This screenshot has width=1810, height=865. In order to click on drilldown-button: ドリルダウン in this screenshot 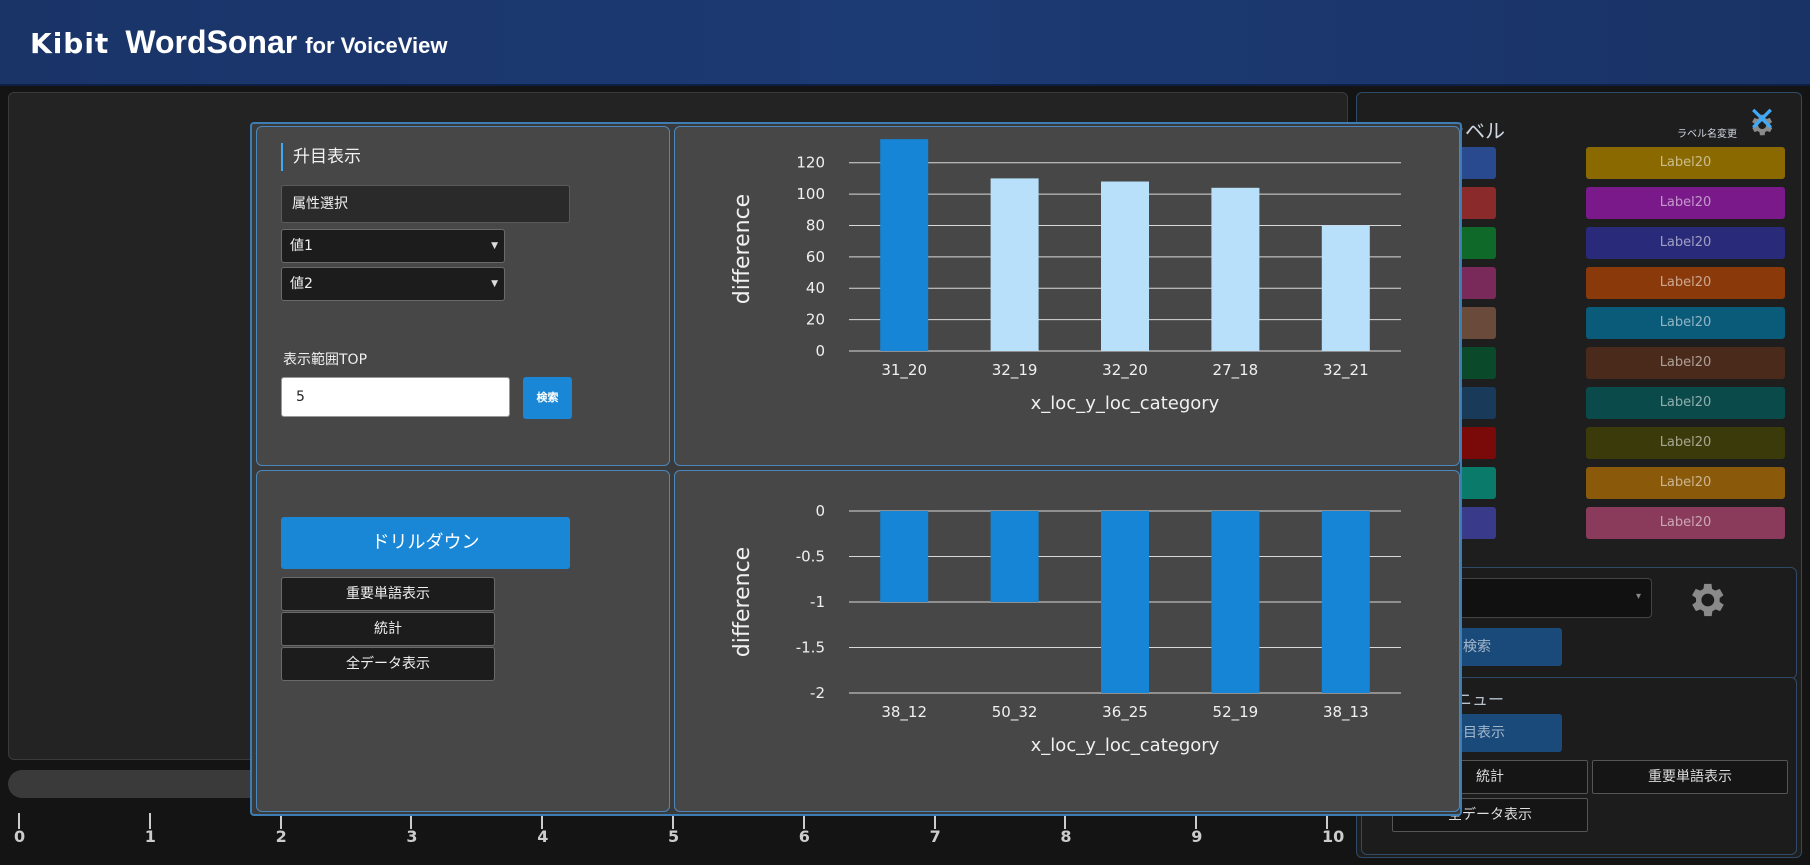, I will do `click(425, 543)`.